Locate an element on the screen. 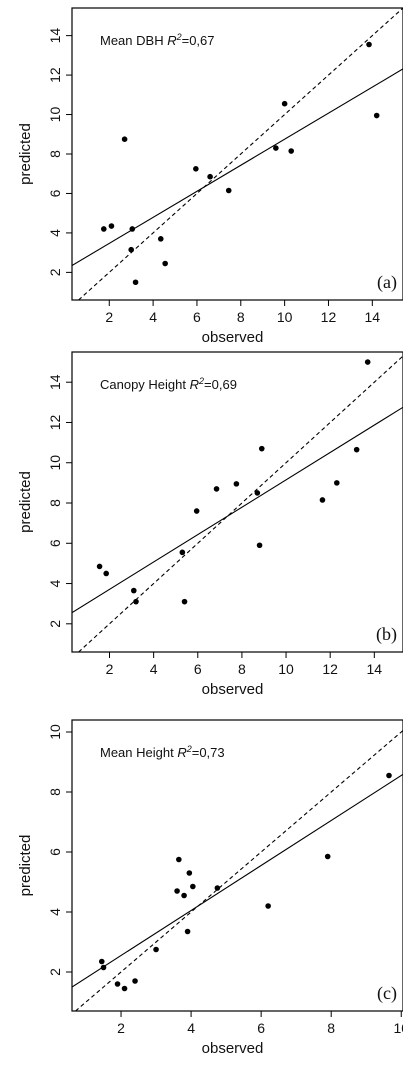 The image size is (403, 1065). r2-annotation: Canopy Height R2=0,69 is located at coordinates (168, 384).